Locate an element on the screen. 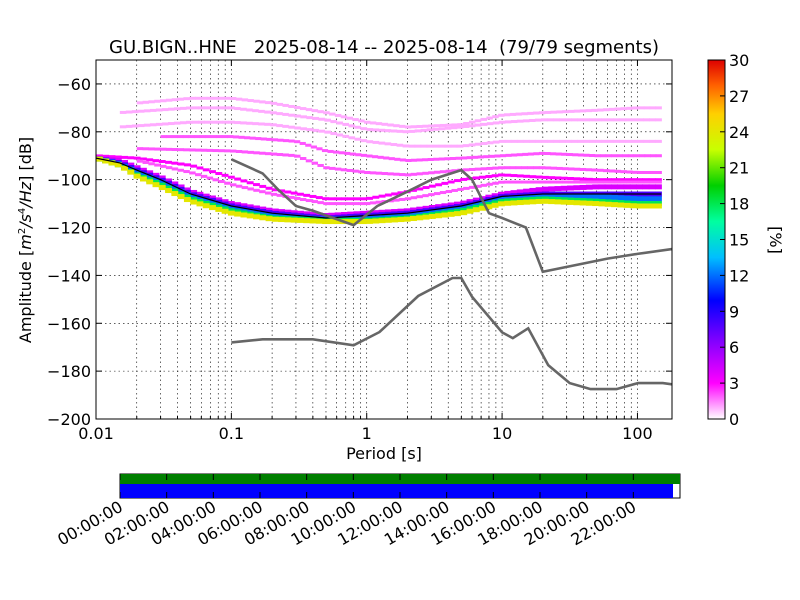 Image resolution: width=800 pixels, height=600 pixels. colorbar-tick-label: 9 is located at coordinates (734, 311).